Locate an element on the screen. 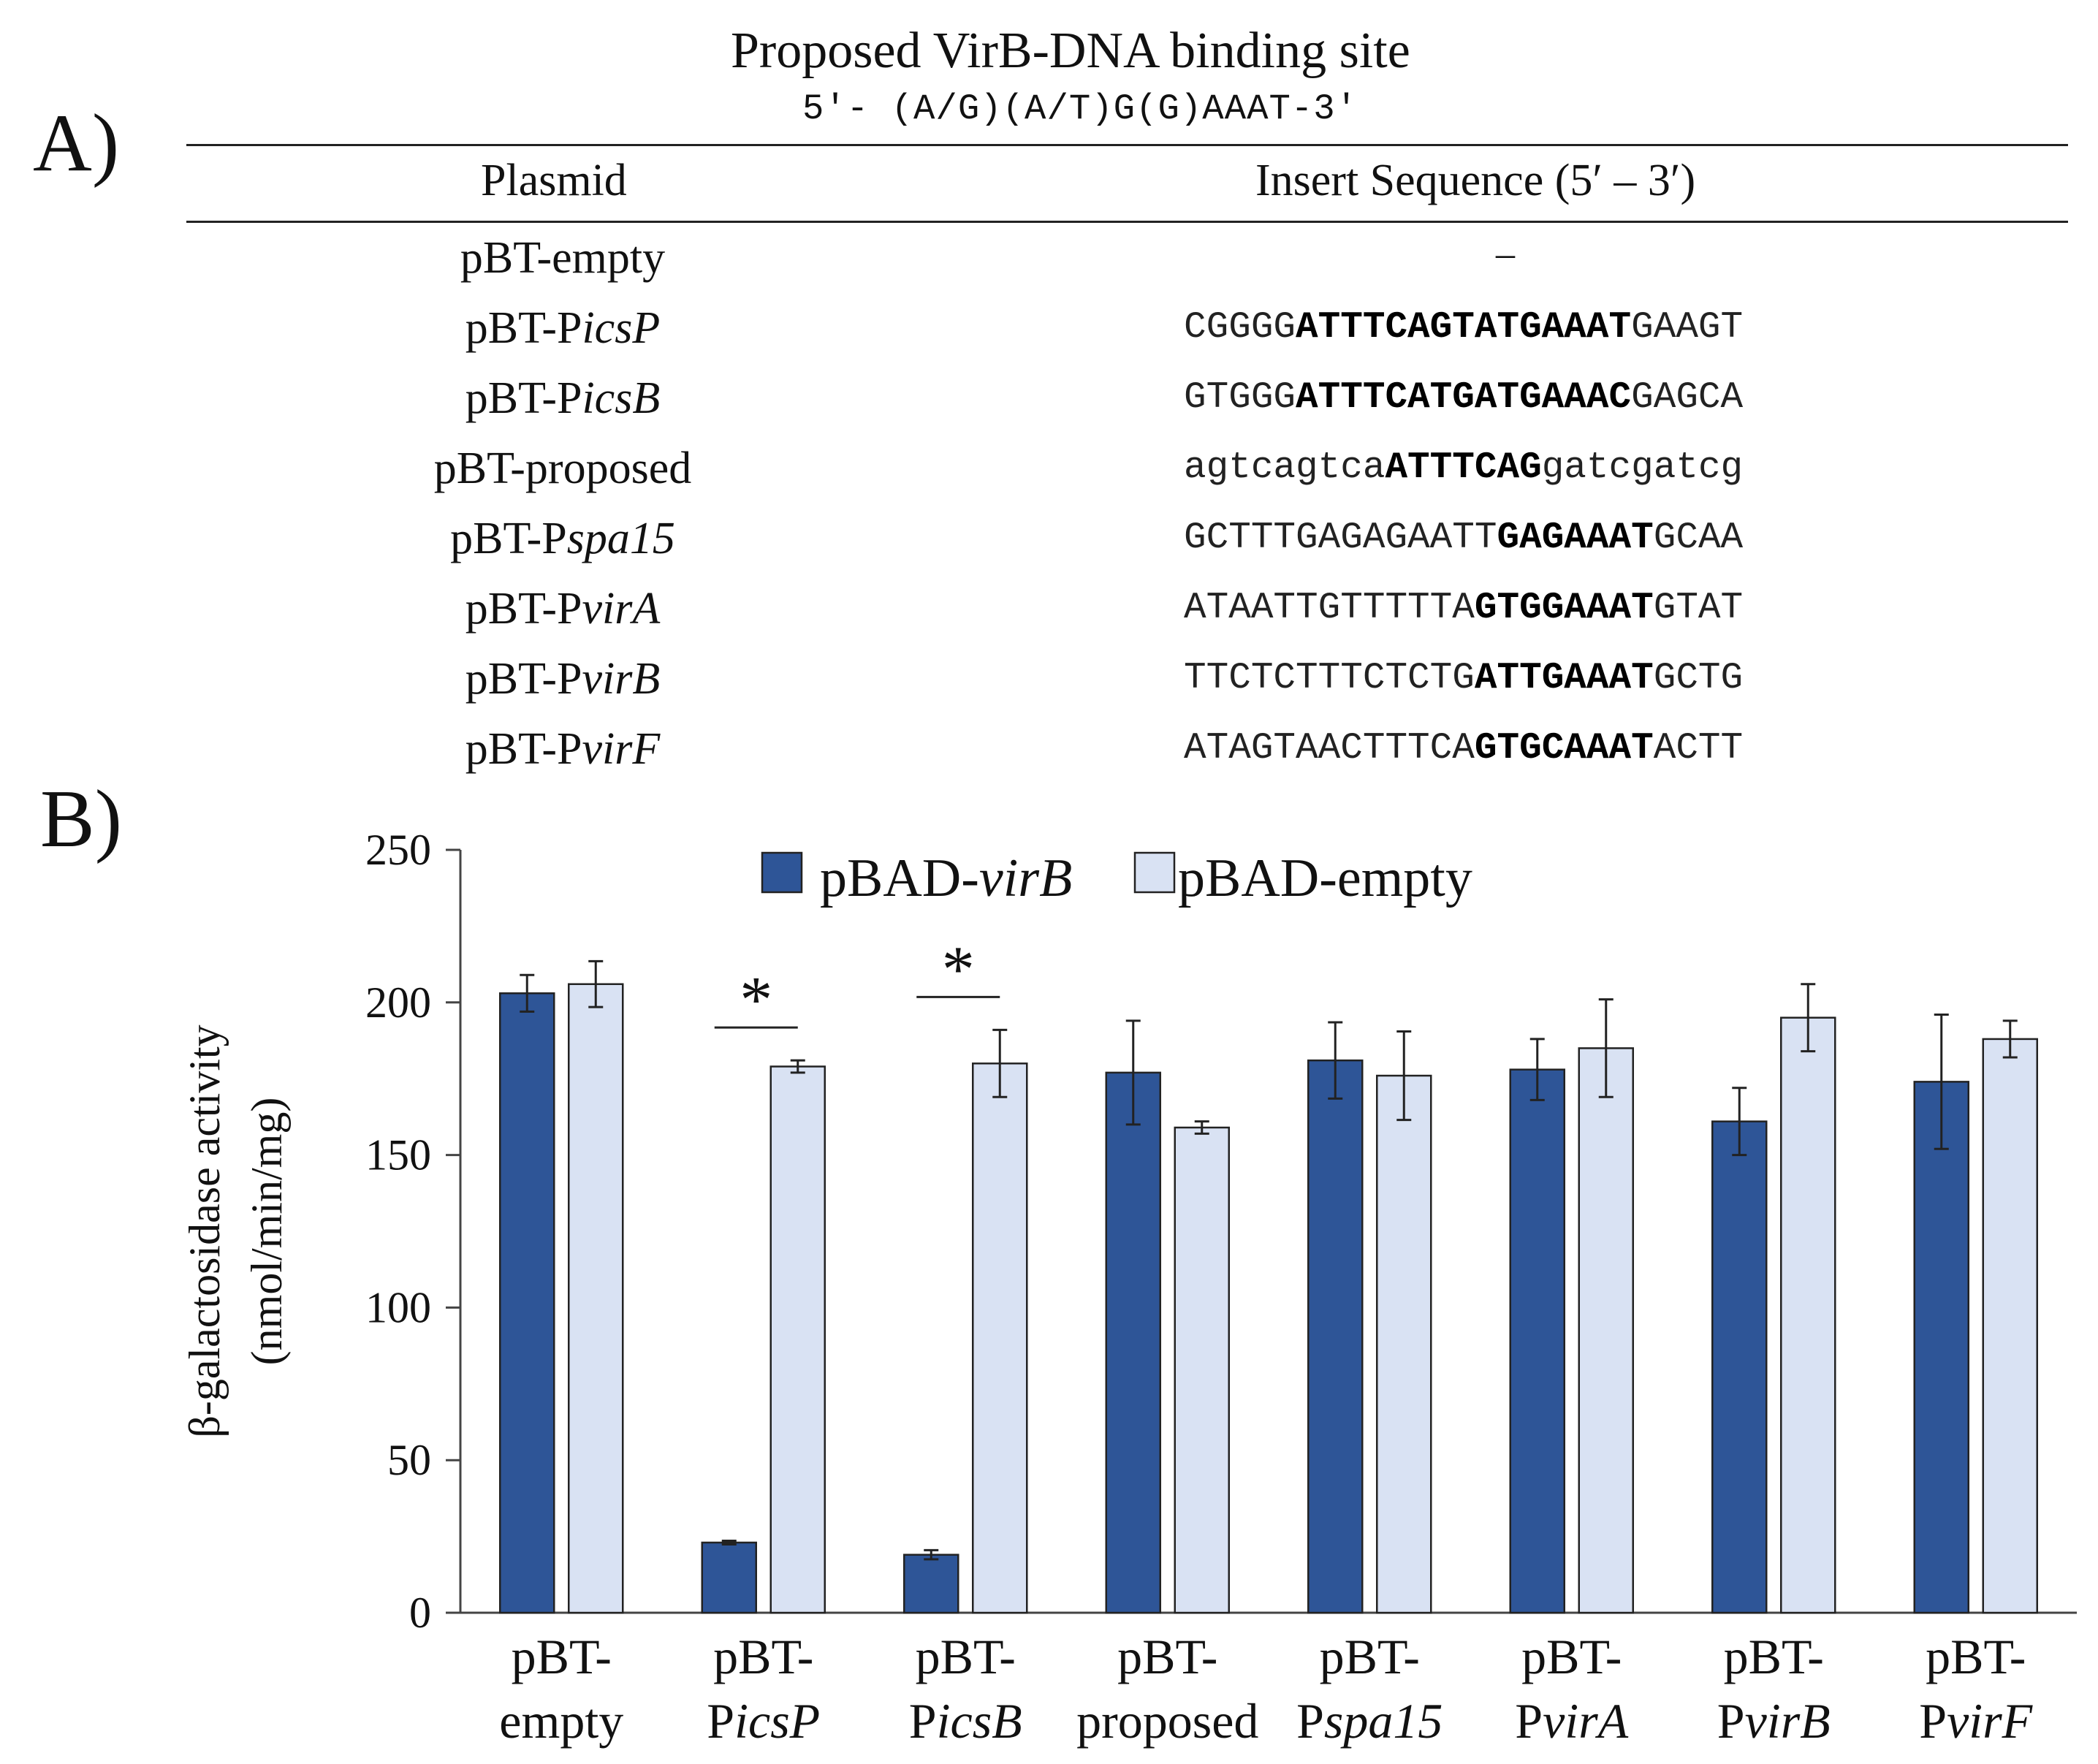 The image size is (2098, 1764). x-tick-label-gene: virF is located at coordinates (1990, 1721).